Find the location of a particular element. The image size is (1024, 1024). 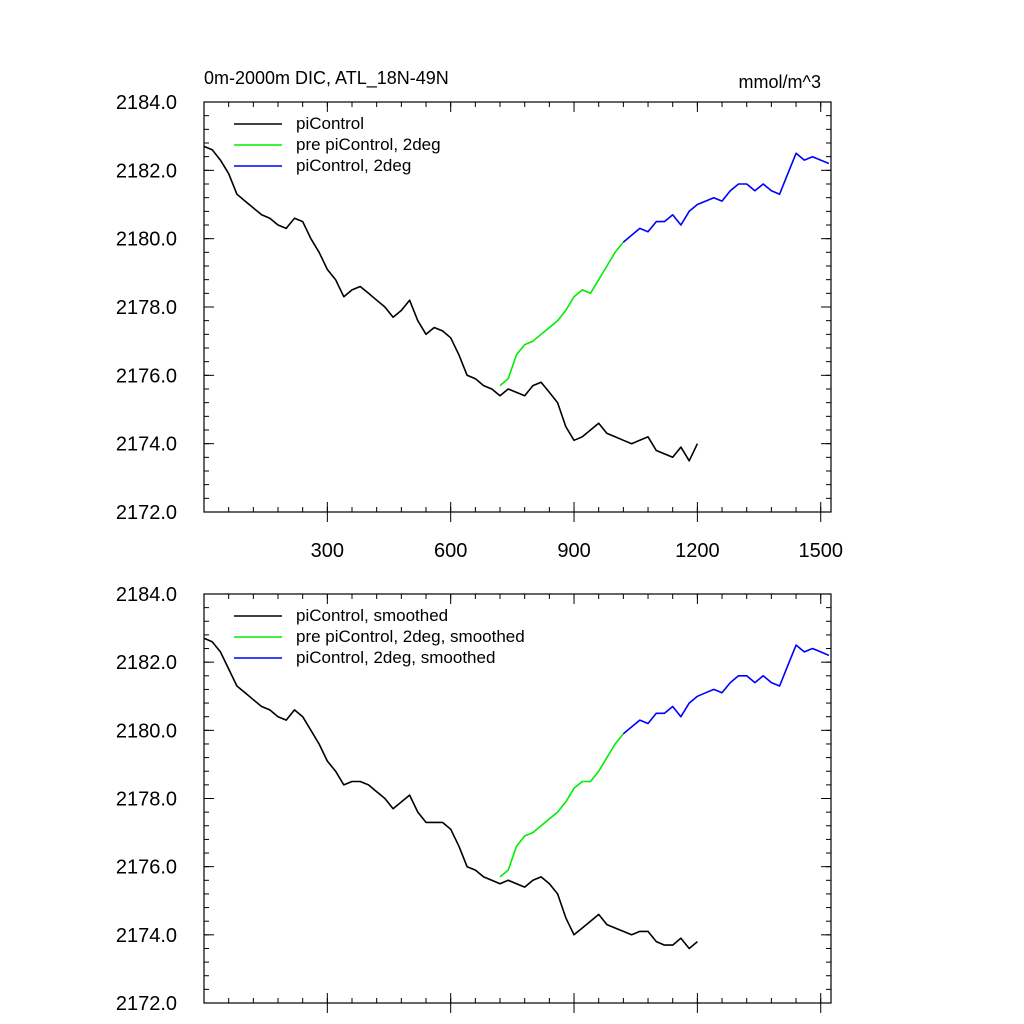

legend-label: pre piControl, 2deg is located at coordinates (368, 144).